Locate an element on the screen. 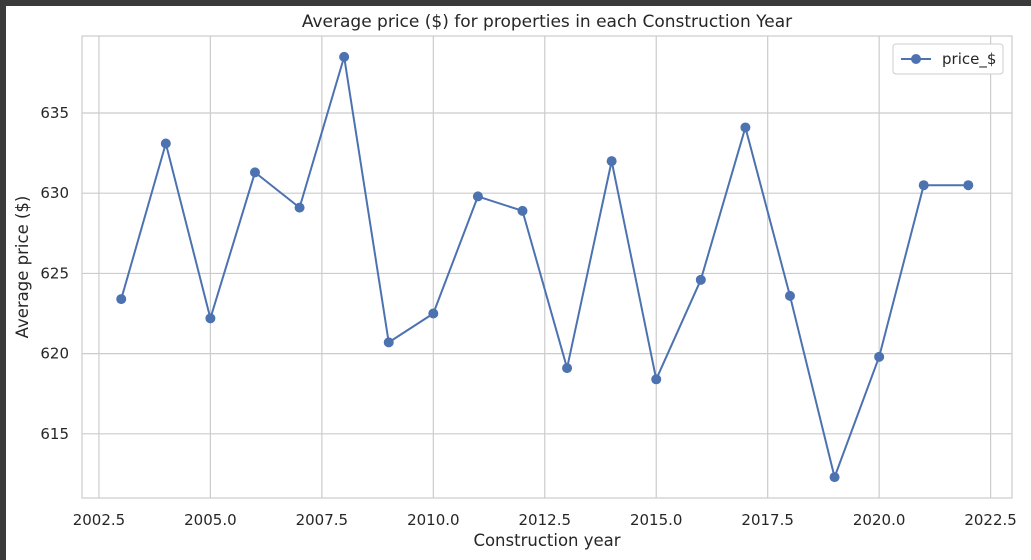  x-tick-label: 2022.5 is located at coordinates (990, 520).